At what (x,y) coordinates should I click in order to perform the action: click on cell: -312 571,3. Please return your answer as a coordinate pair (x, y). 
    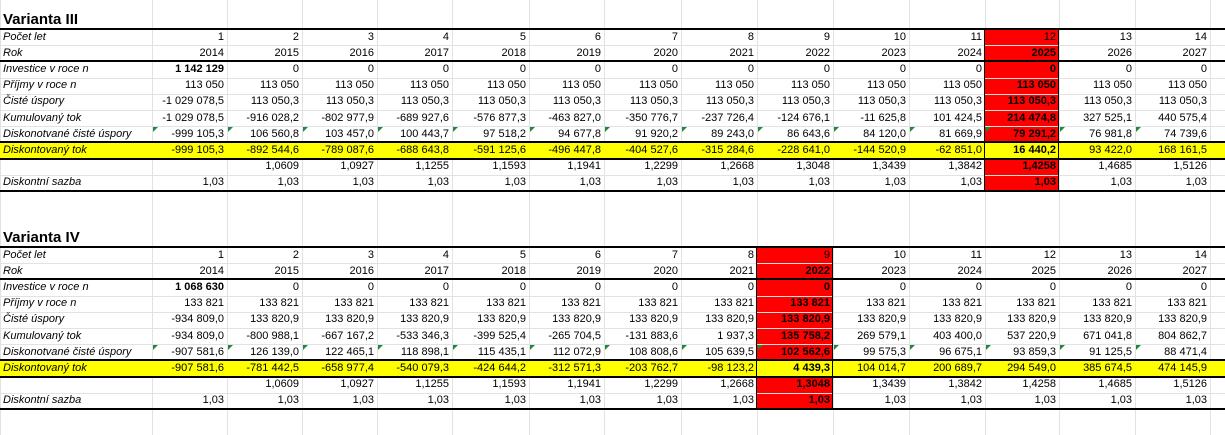
    Looking at the image, I should click on (574, 367).